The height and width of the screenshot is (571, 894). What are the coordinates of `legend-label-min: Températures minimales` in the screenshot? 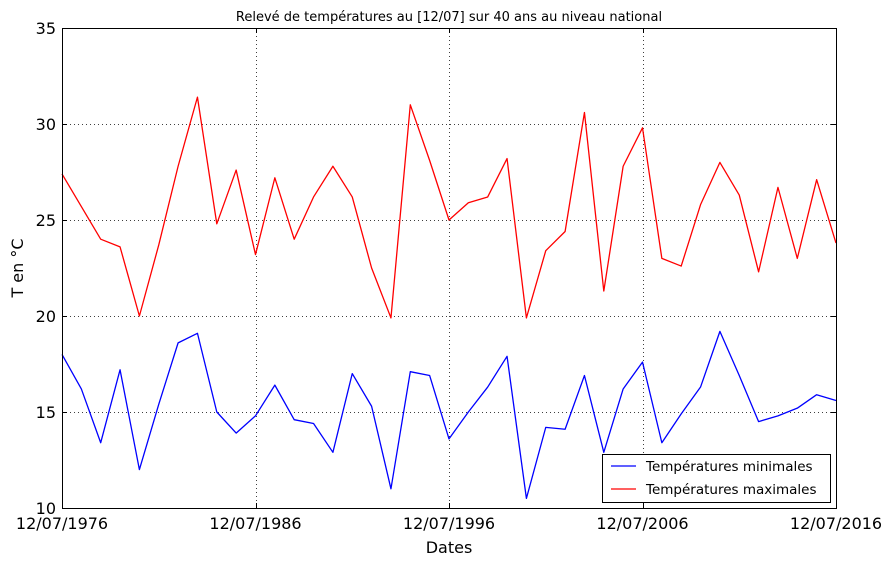 It's located at (729, 467).